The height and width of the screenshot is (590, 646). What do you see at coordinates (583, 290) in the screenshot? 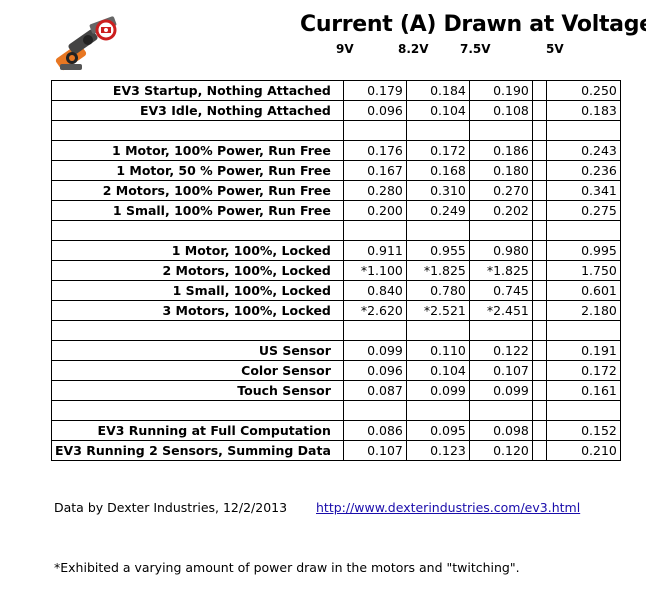
I see `value-5v: 0.601` at bounding box center [583, 290].